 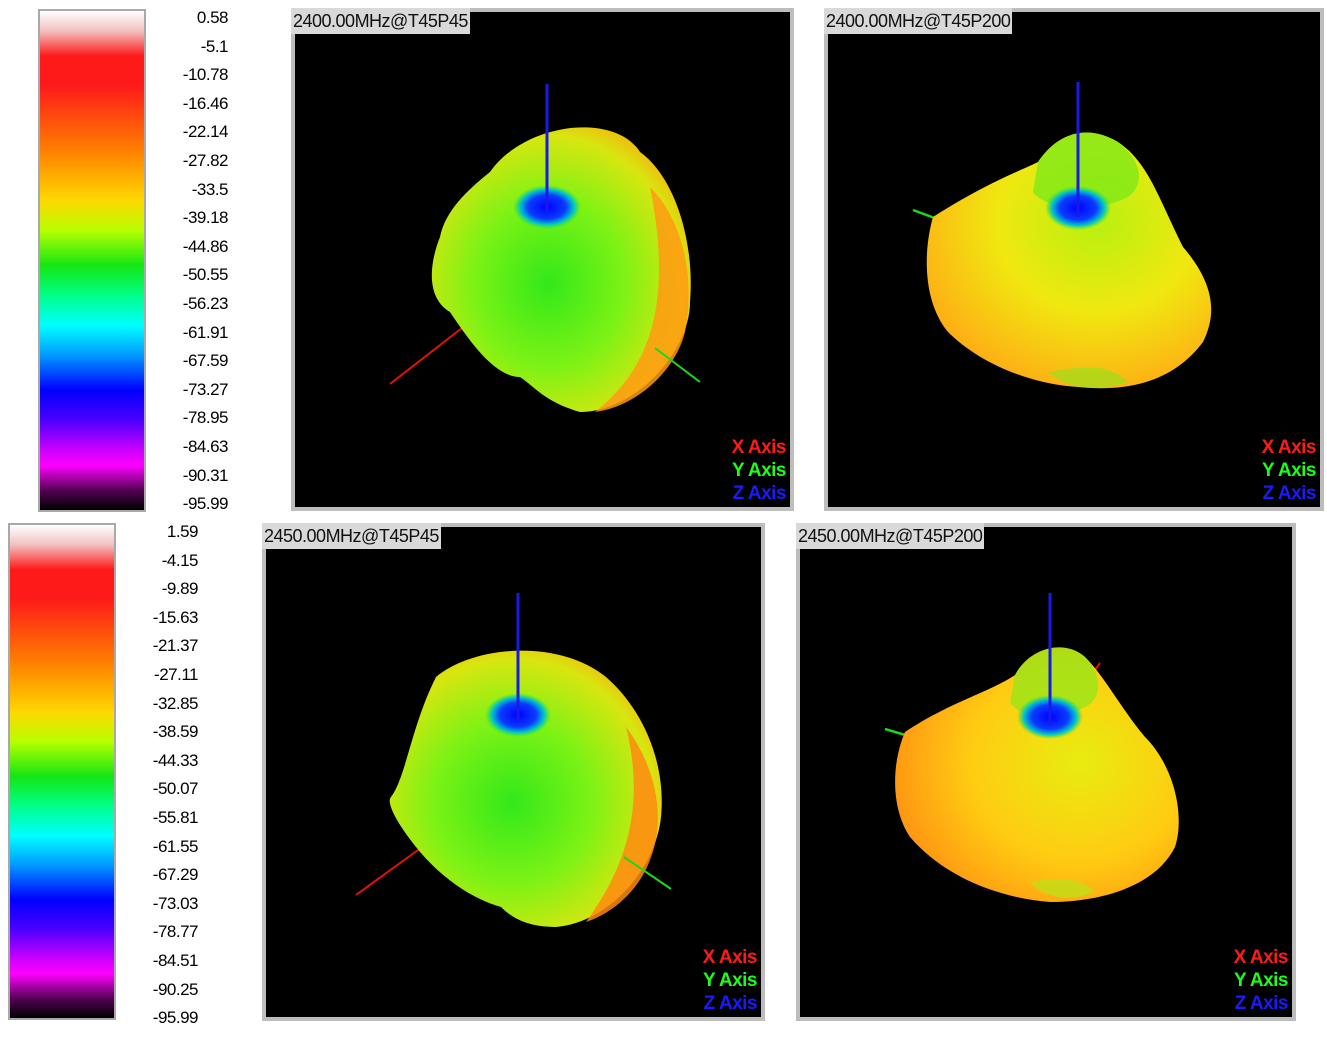 What do you see at coordinates (205, 418) in the screenshot?
I see `tick-label: -78.95` at bounding box center [205, 418].